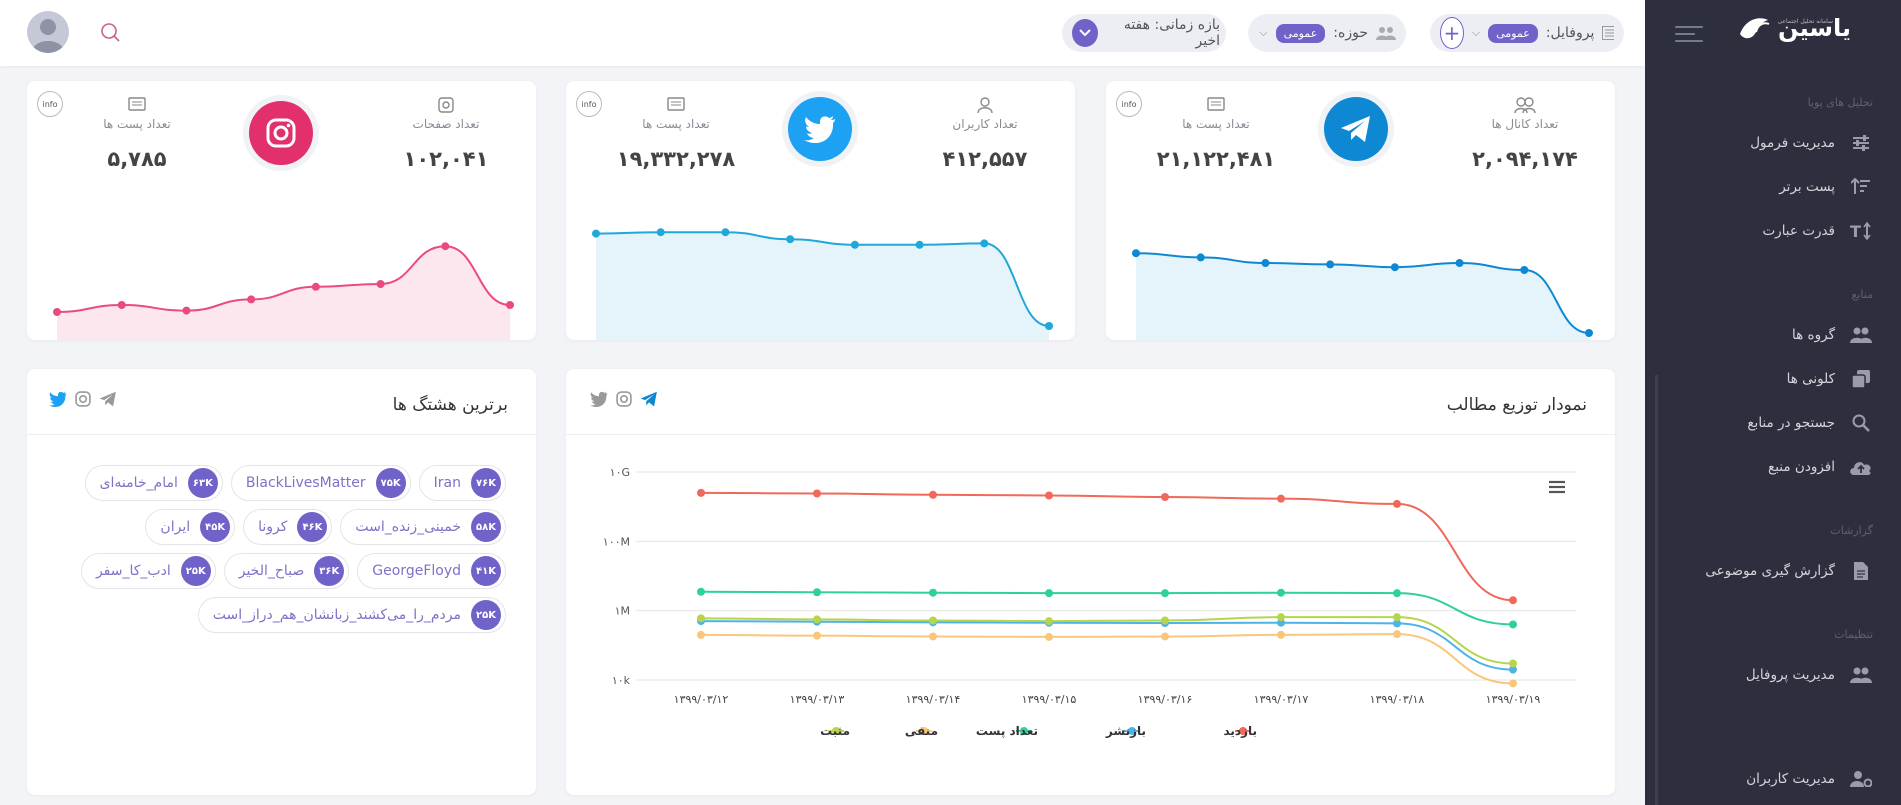  Describe the element at coordinates (1007, 731) in the screenshot. I see `legend-item: تعداد پست` at that location.